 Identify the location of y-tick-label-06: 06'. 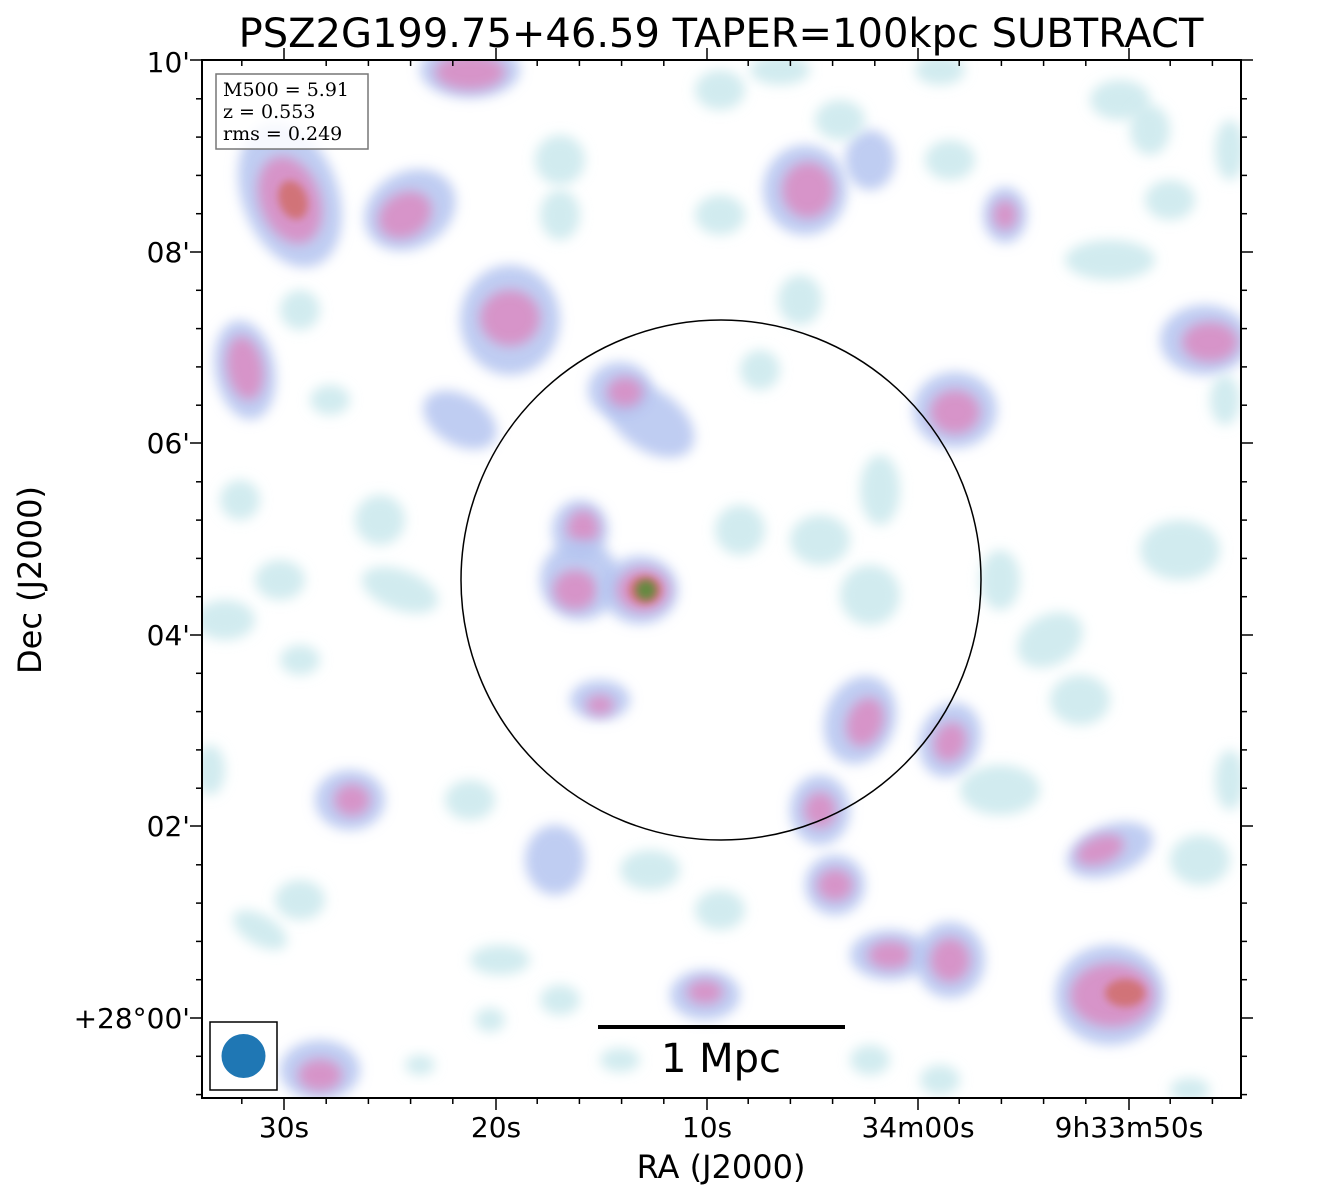
(168, 443).